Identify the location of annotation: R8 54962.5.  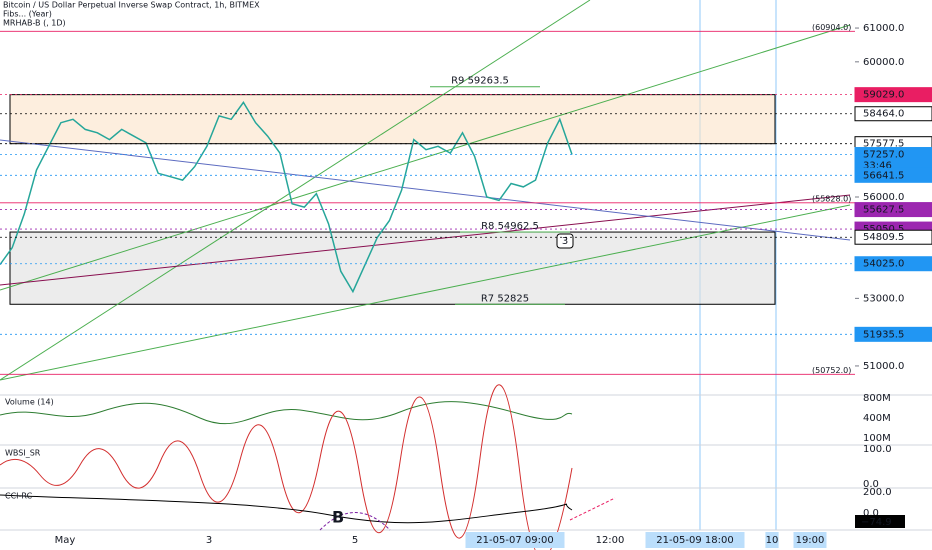
(510, 226).